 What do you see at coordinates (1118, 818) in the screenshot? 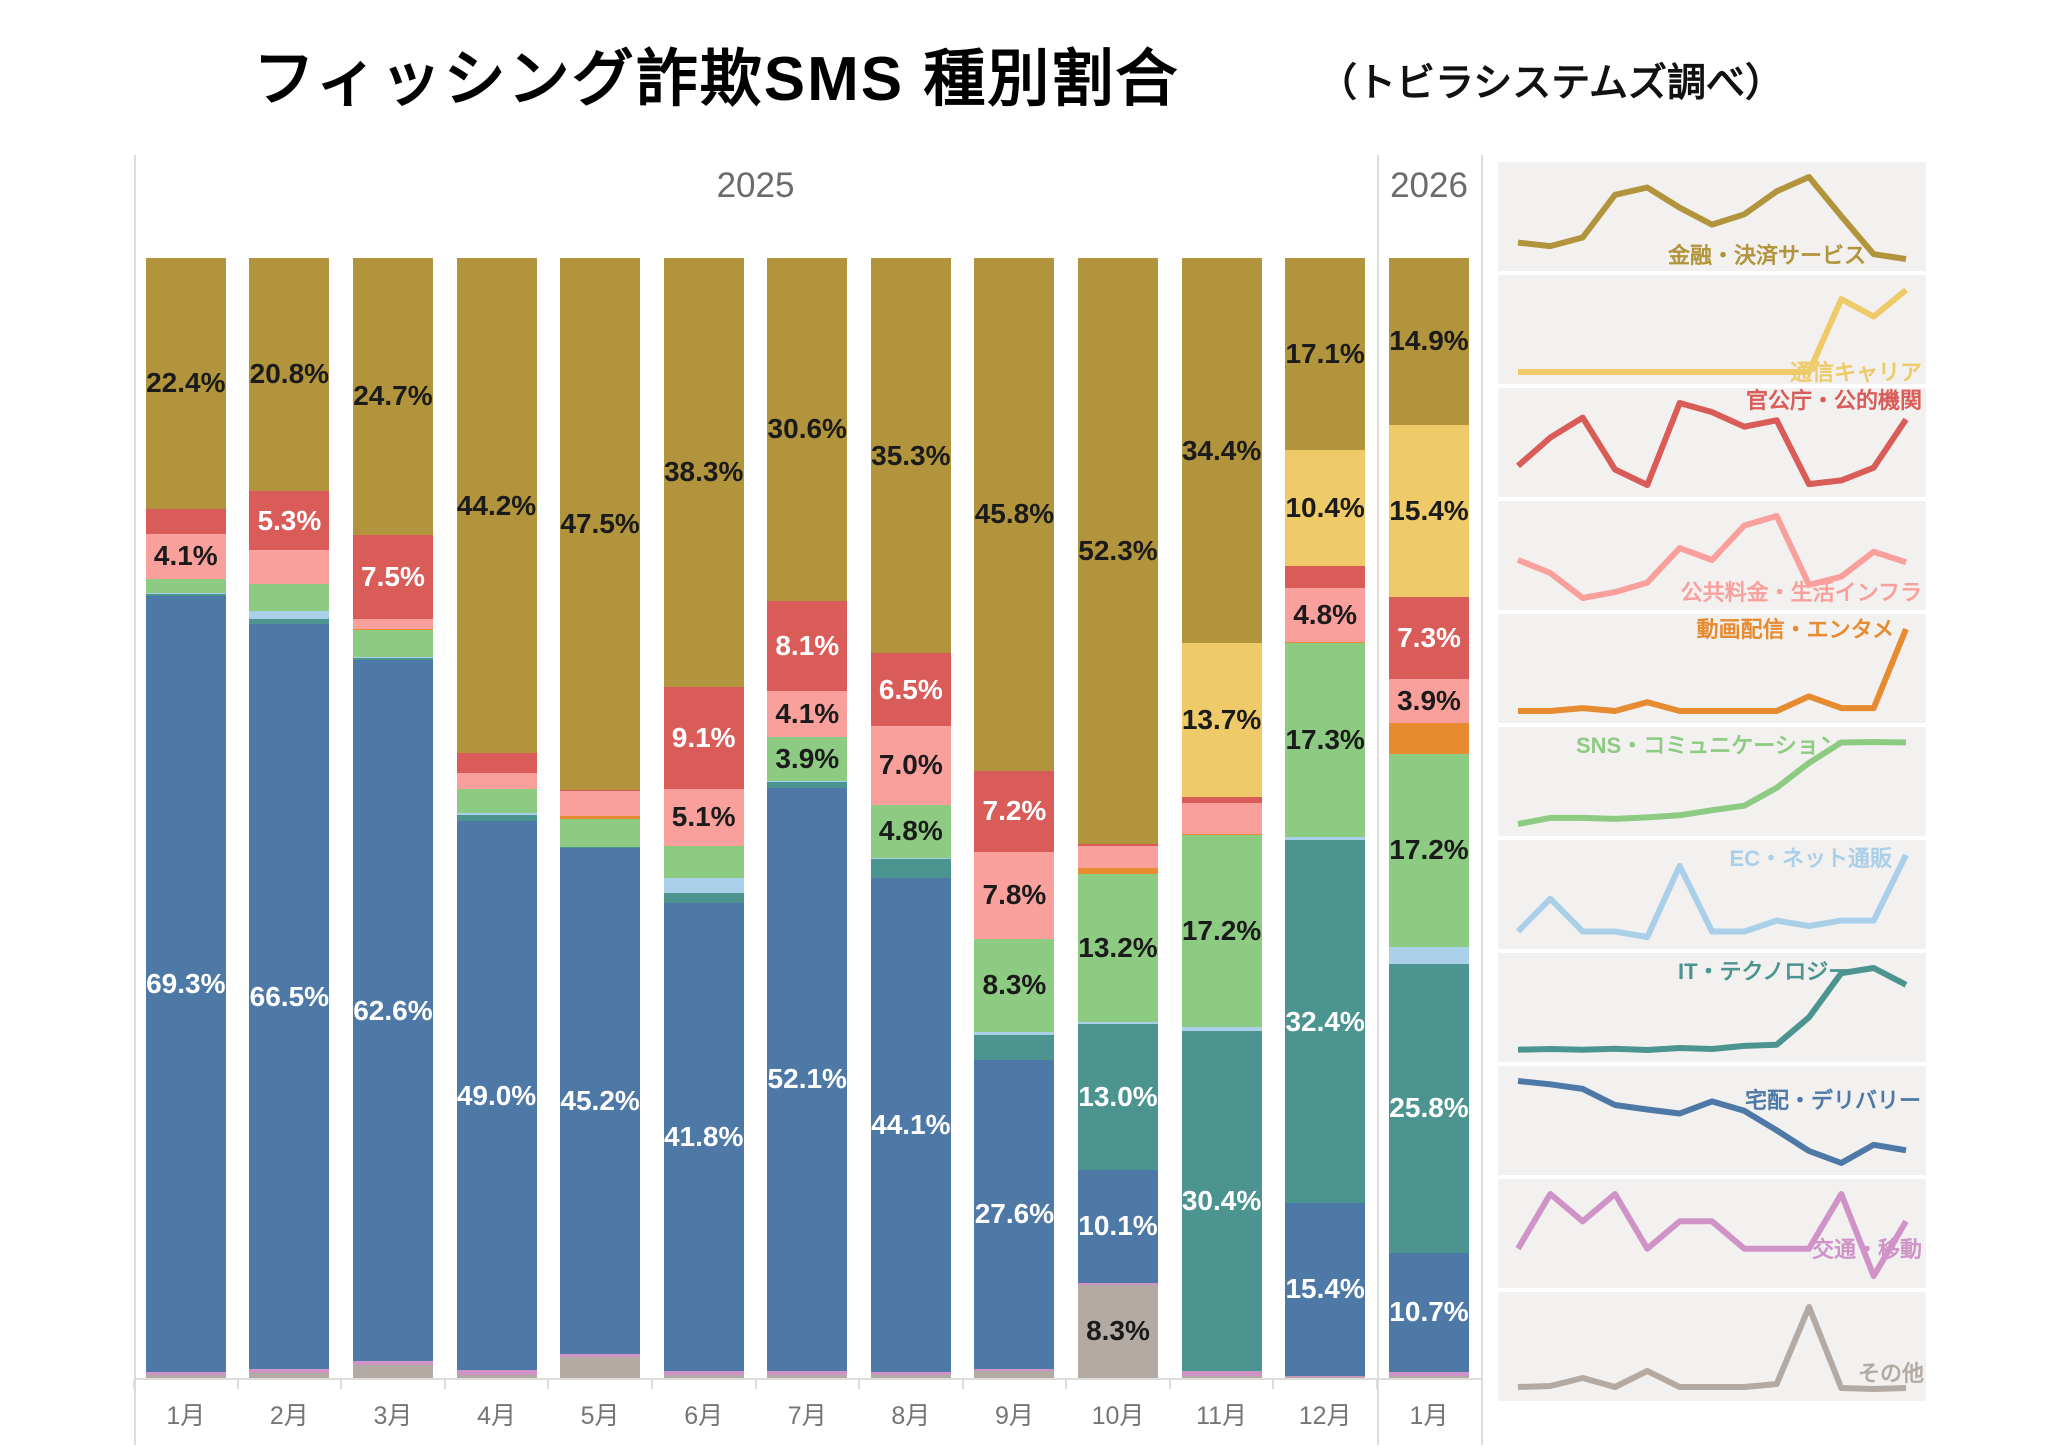
I see `bar-column: 52.3% 13.2% 13.0% 10.1% 8.3%` at bounding box center [1118, 818].